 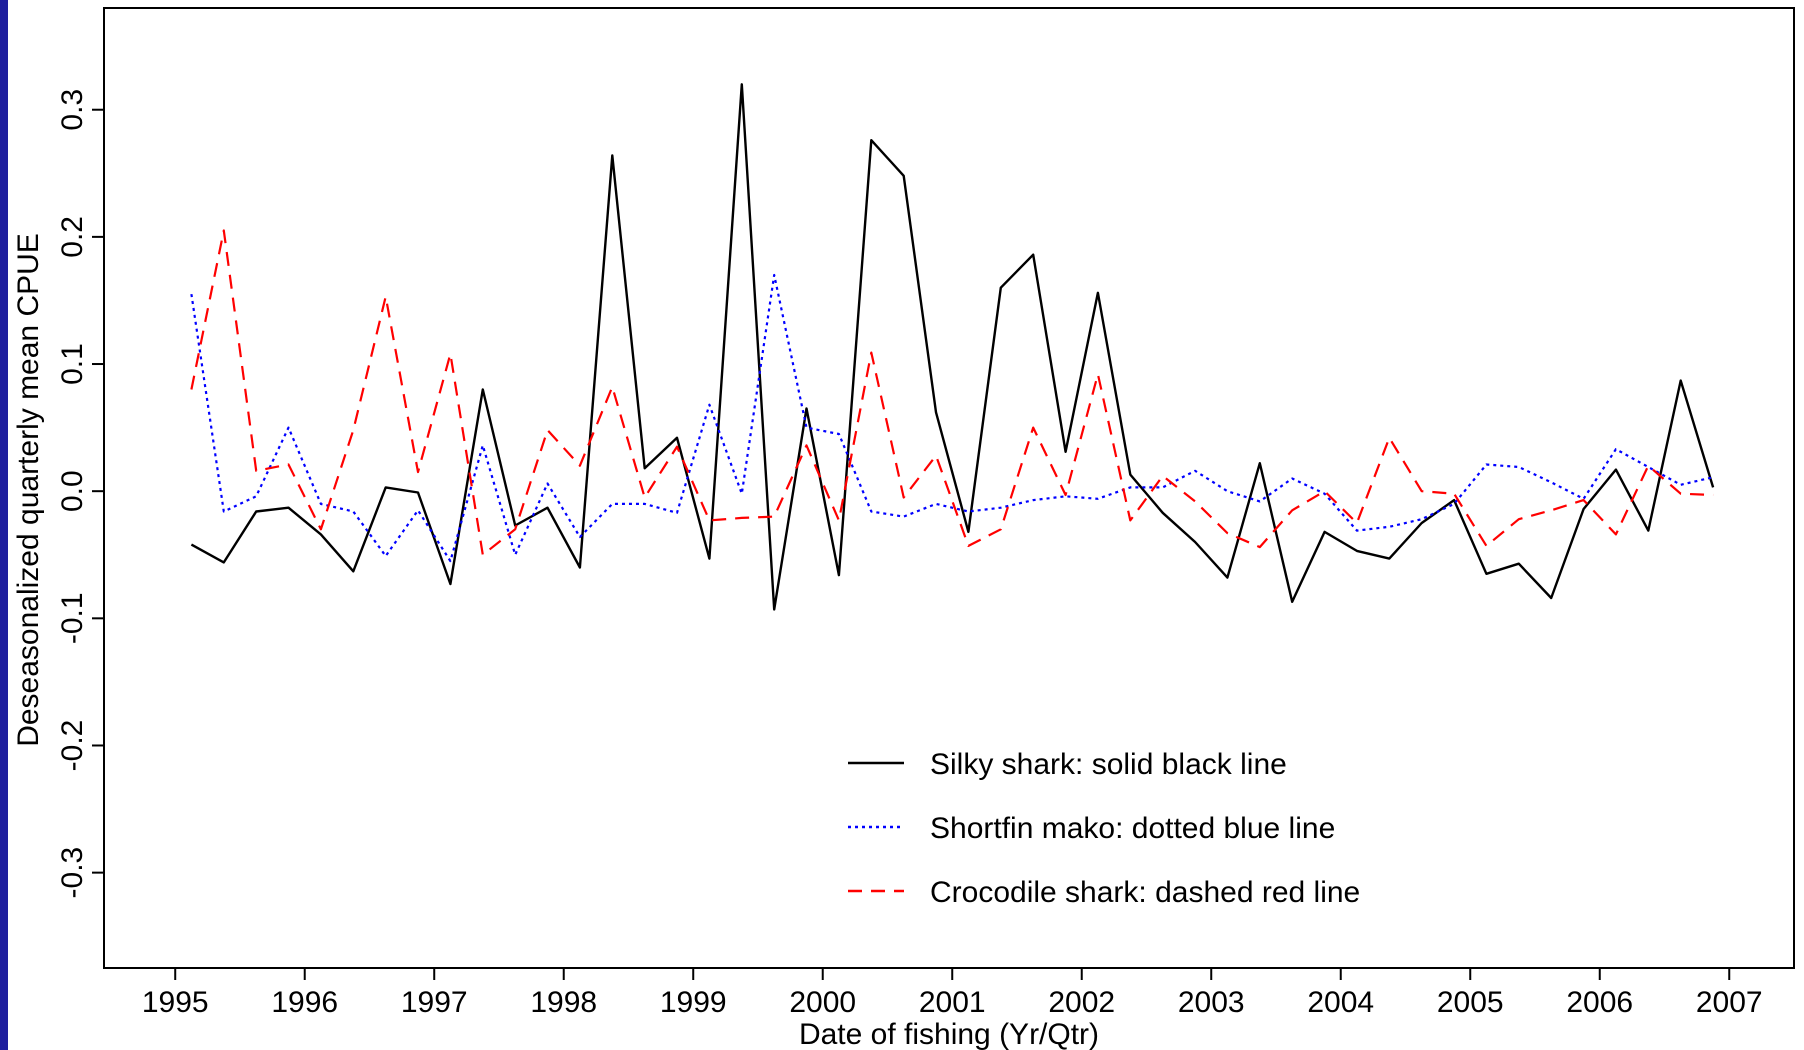 What do you see at coordinates (72, 618) in the screenshot?
I see `y-tick-label: -0.1` at bounding box center [72, 618].